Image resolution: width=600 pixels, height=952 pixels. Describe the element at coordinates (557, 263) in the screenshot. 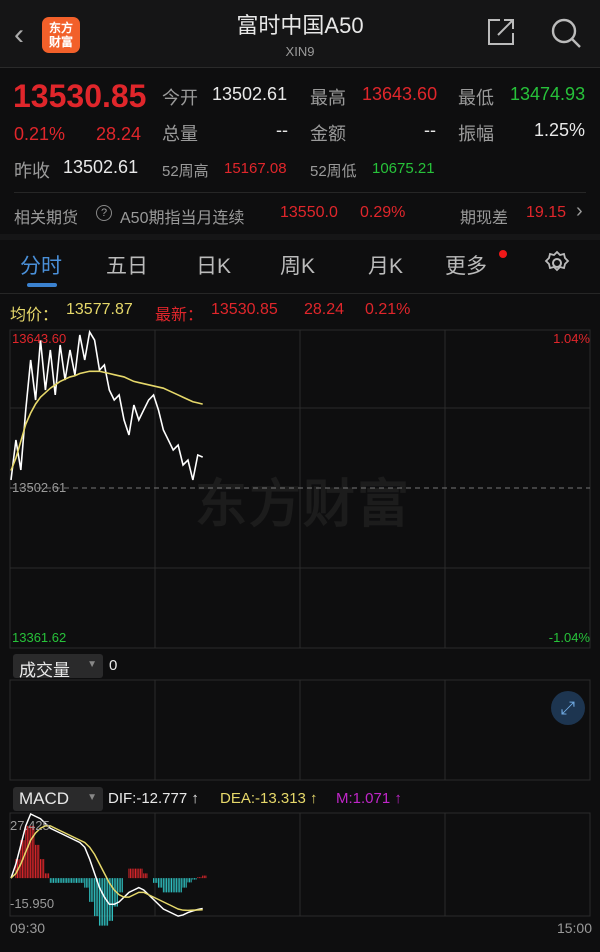

I see `settings-gear-icon` at that location.